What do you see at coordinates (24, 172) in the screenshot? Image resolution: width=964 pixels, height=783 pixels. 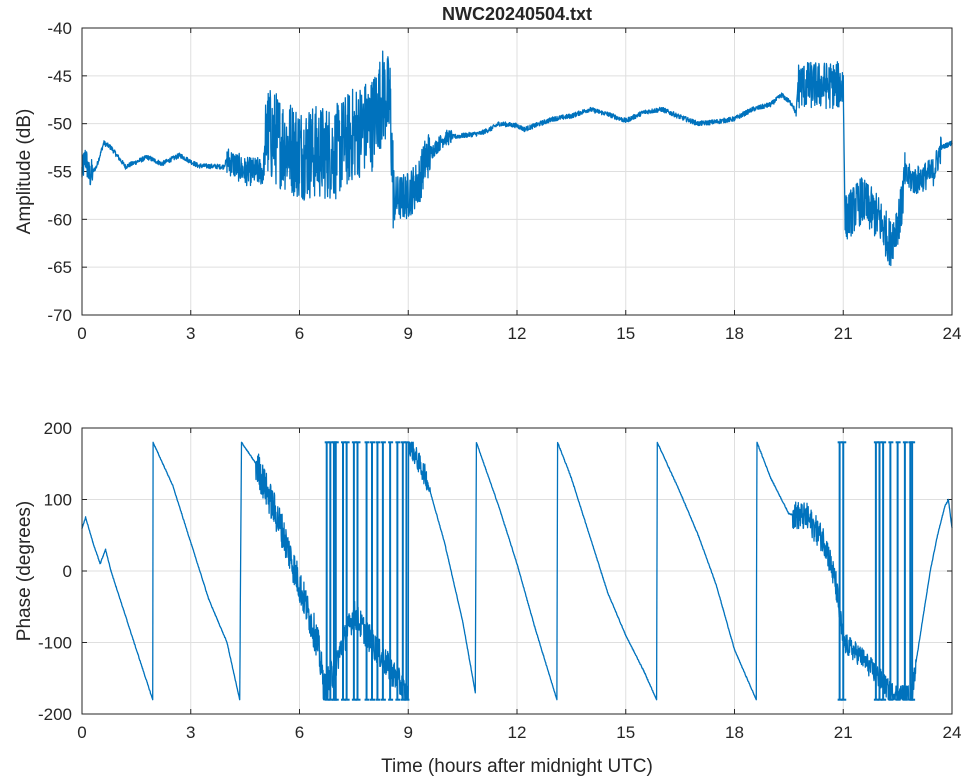 I see `y-axis-label: Amplitude (dB)` at bounding box center [24, 172].